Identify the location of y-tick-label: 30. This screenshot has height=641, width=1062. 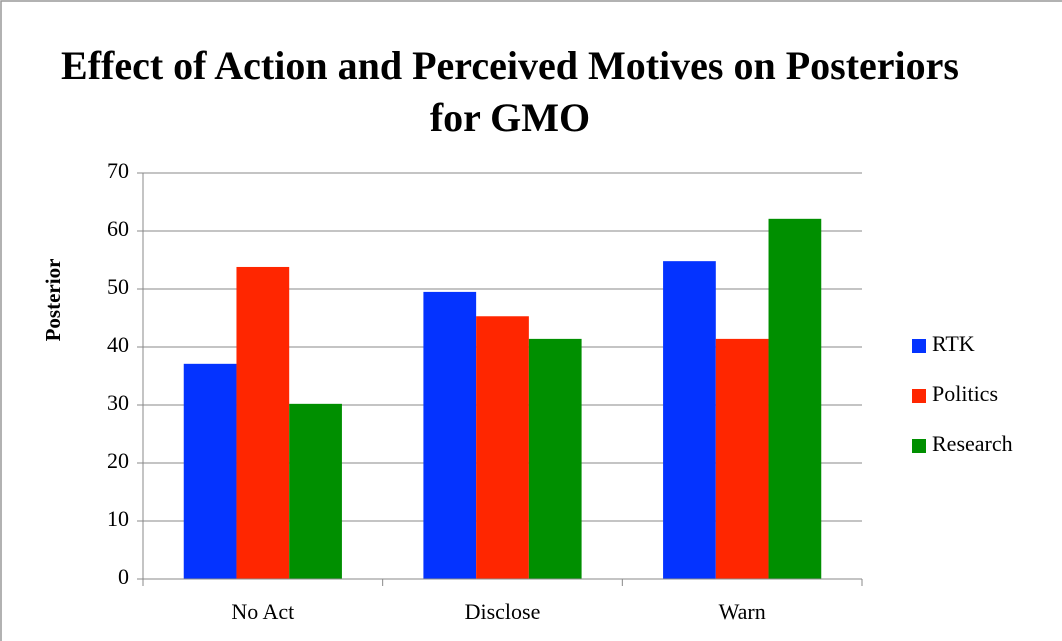
(118, 402).